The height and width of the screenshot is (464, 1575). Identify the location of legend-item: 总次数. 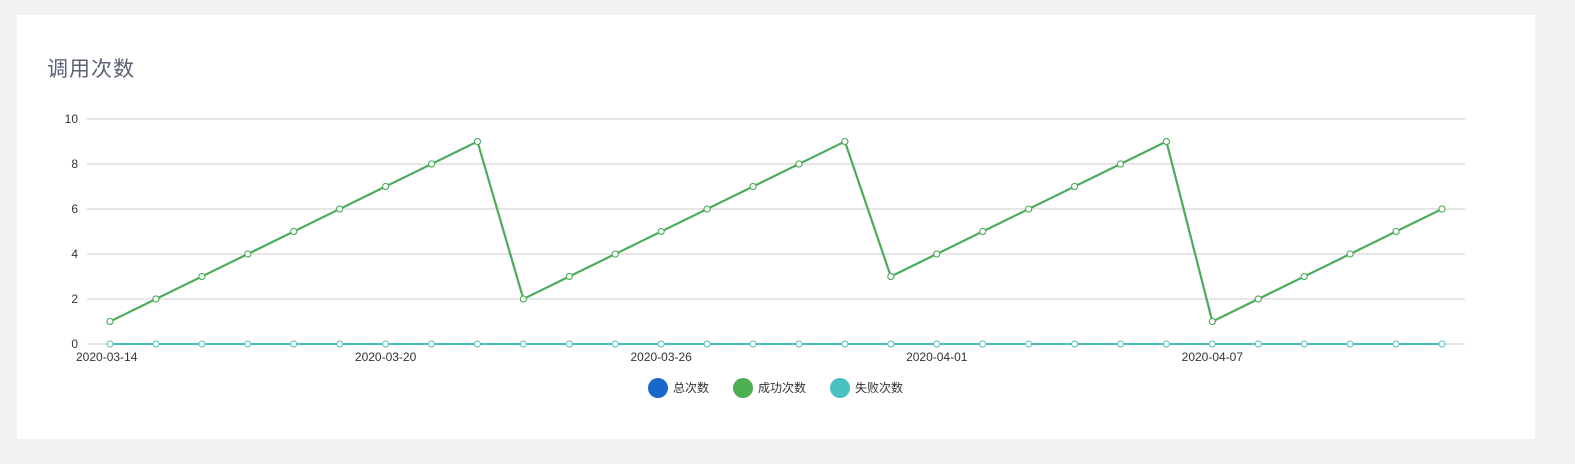
(678, 388).